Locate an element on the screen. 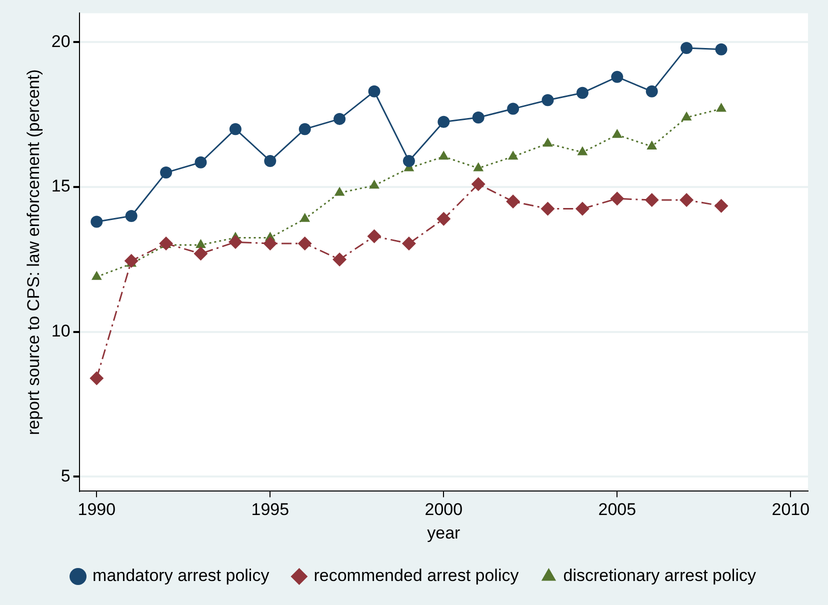  x-tick-label: 2000 is located at coordinates (443, 510).